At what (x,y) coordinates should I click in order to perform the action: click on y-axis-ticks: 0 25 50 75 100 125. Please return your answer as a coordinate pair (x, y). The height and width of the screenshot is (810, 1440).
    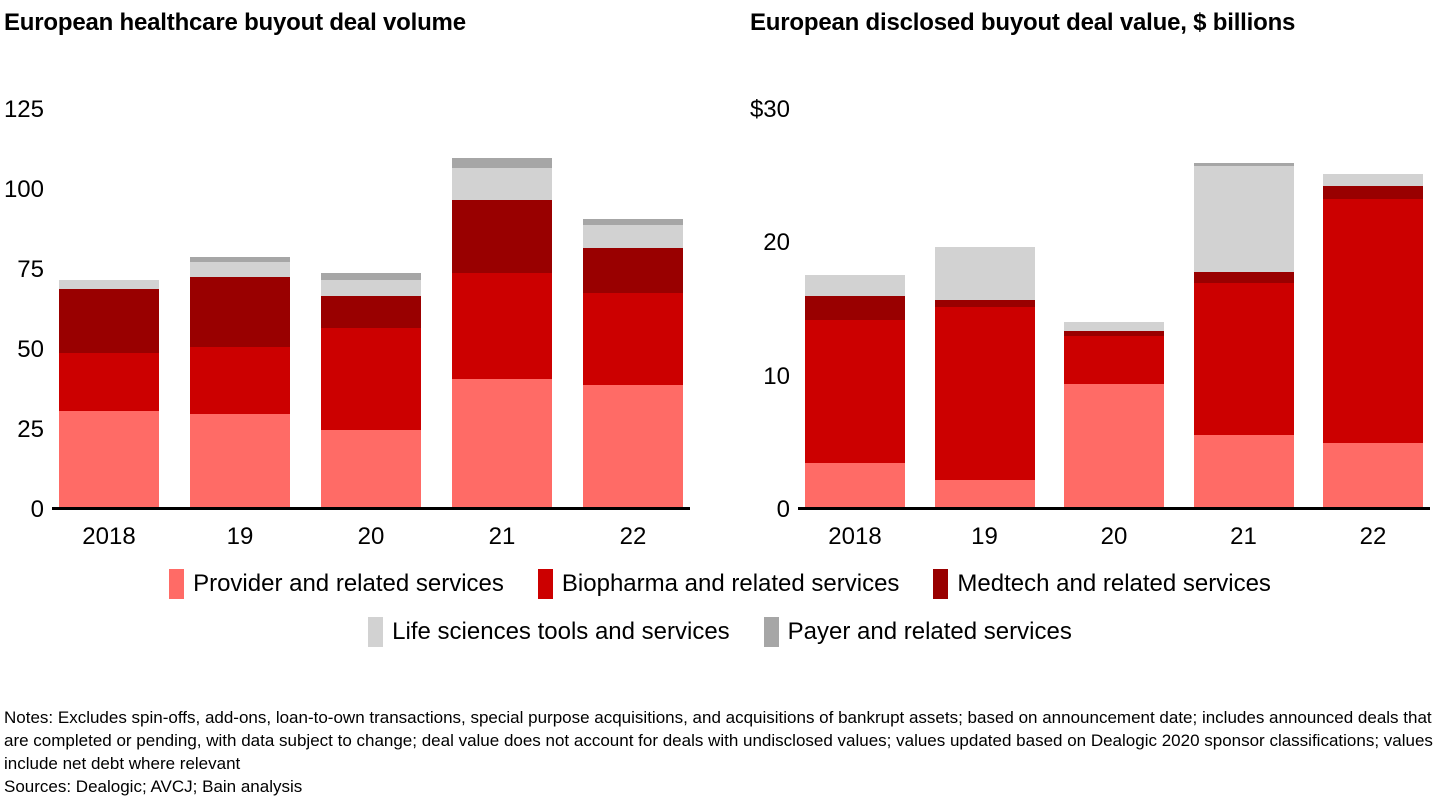
    Looking at the image, I should click on (28, 310).